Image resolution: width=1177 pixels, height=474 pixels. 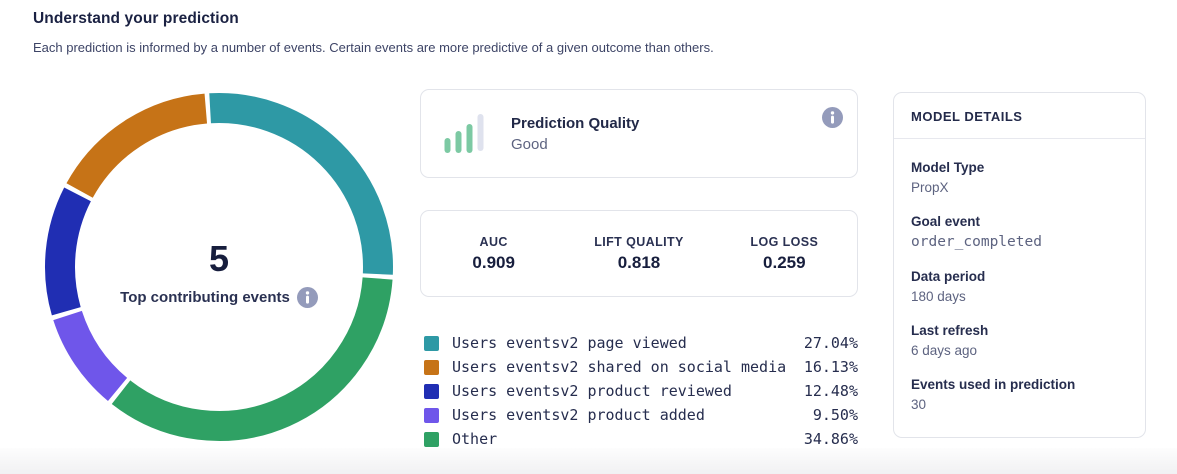 What do you see at coordinates (950, 330) in the screenshot?
I see `detail-label: Last refresh` at bounding box center [950, 330].